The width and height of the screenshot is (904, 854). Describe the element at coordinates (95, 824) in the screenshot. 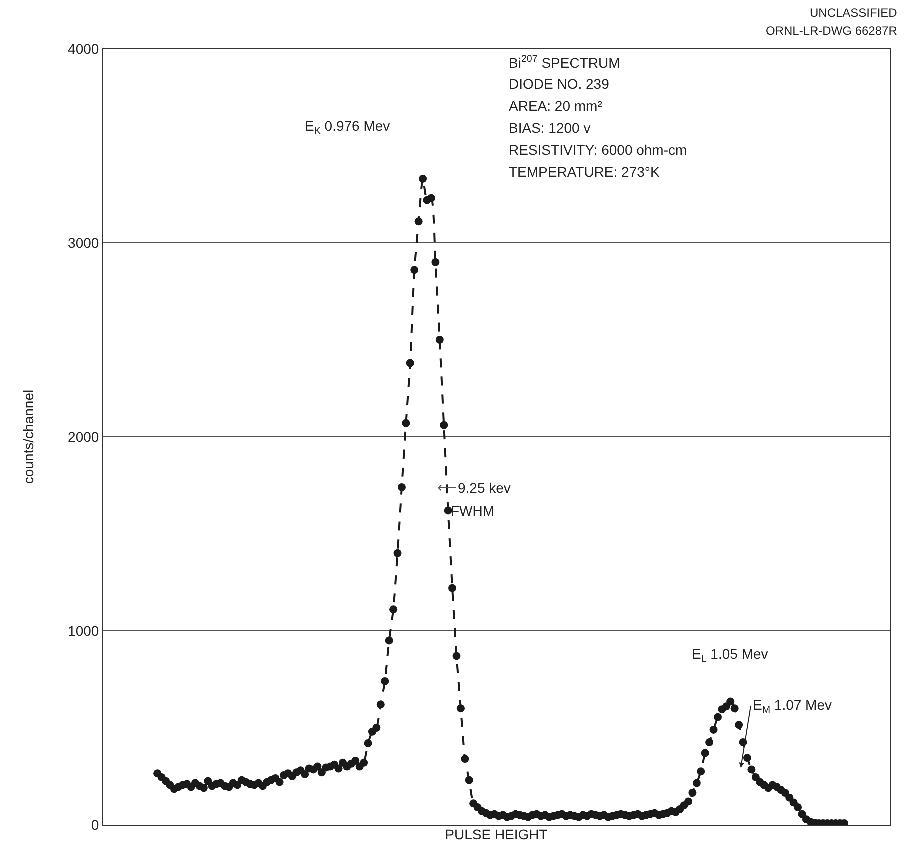

I see `y-tick-label: 0` at that location.